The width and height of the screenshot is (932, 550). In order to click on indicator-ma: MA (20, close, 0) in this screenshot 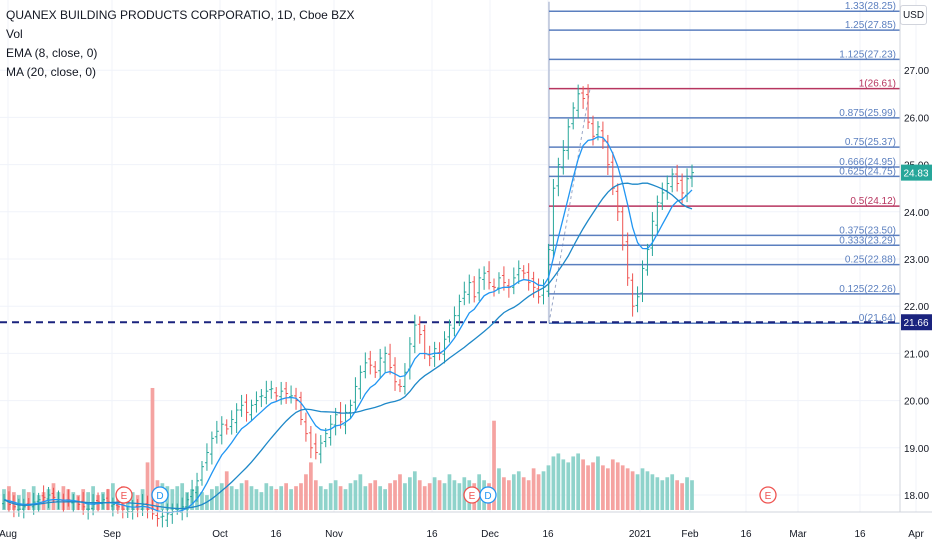, I will do `click(51, 72)`.